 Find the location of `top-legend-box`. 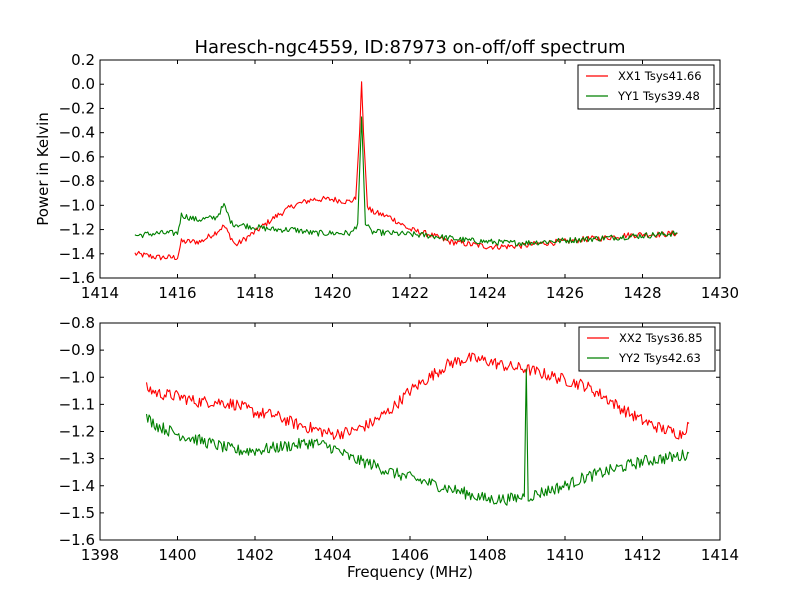

top-legend-box is located at coordinates (646, 87).